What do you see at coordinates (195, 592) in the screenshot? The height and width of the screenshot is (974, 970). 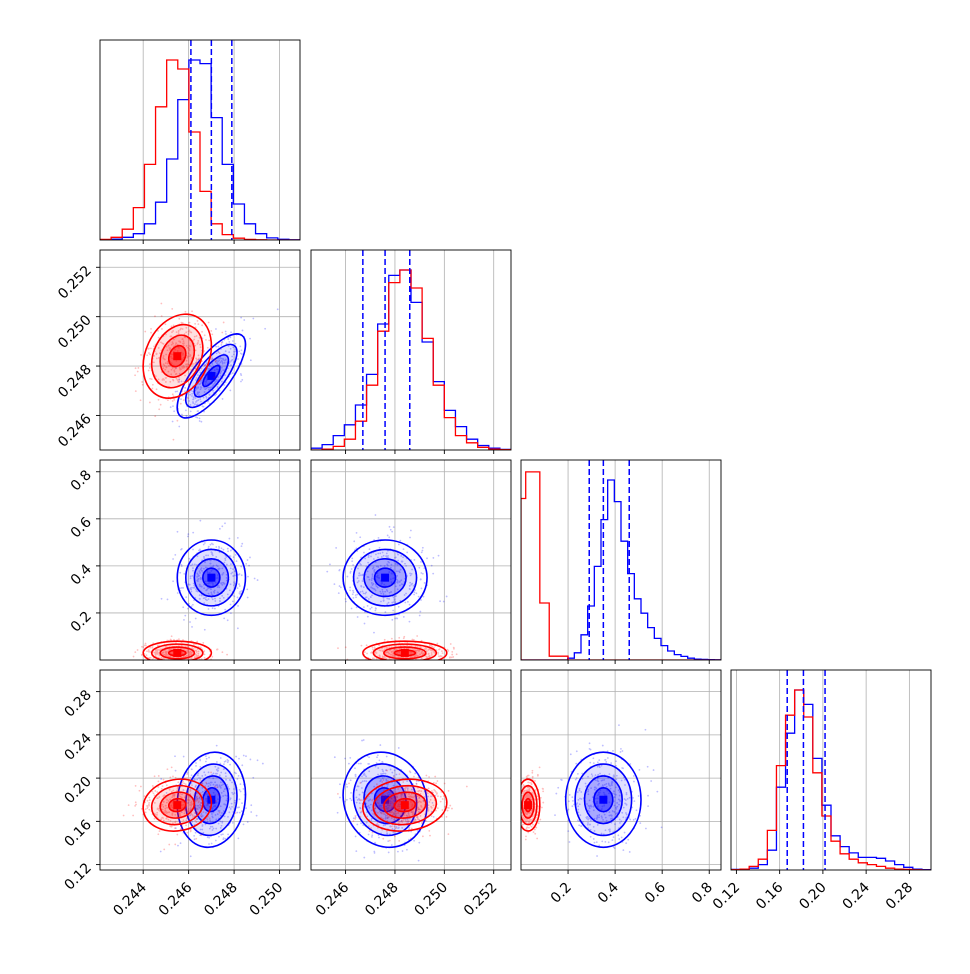 I see `panel-content` at bounding box center [195, 592].